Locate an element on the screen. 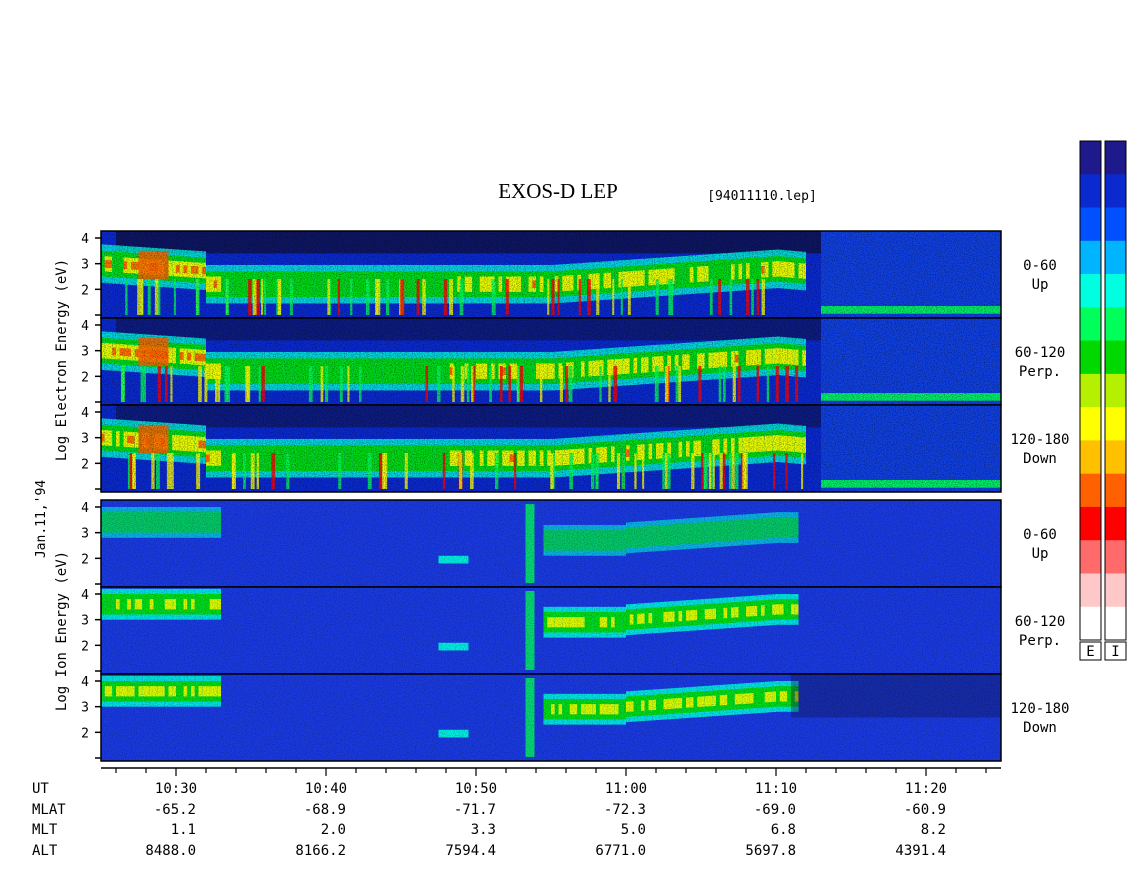  electron-panel-60-120: 2 3 4 is located at coordinates (541, 361).